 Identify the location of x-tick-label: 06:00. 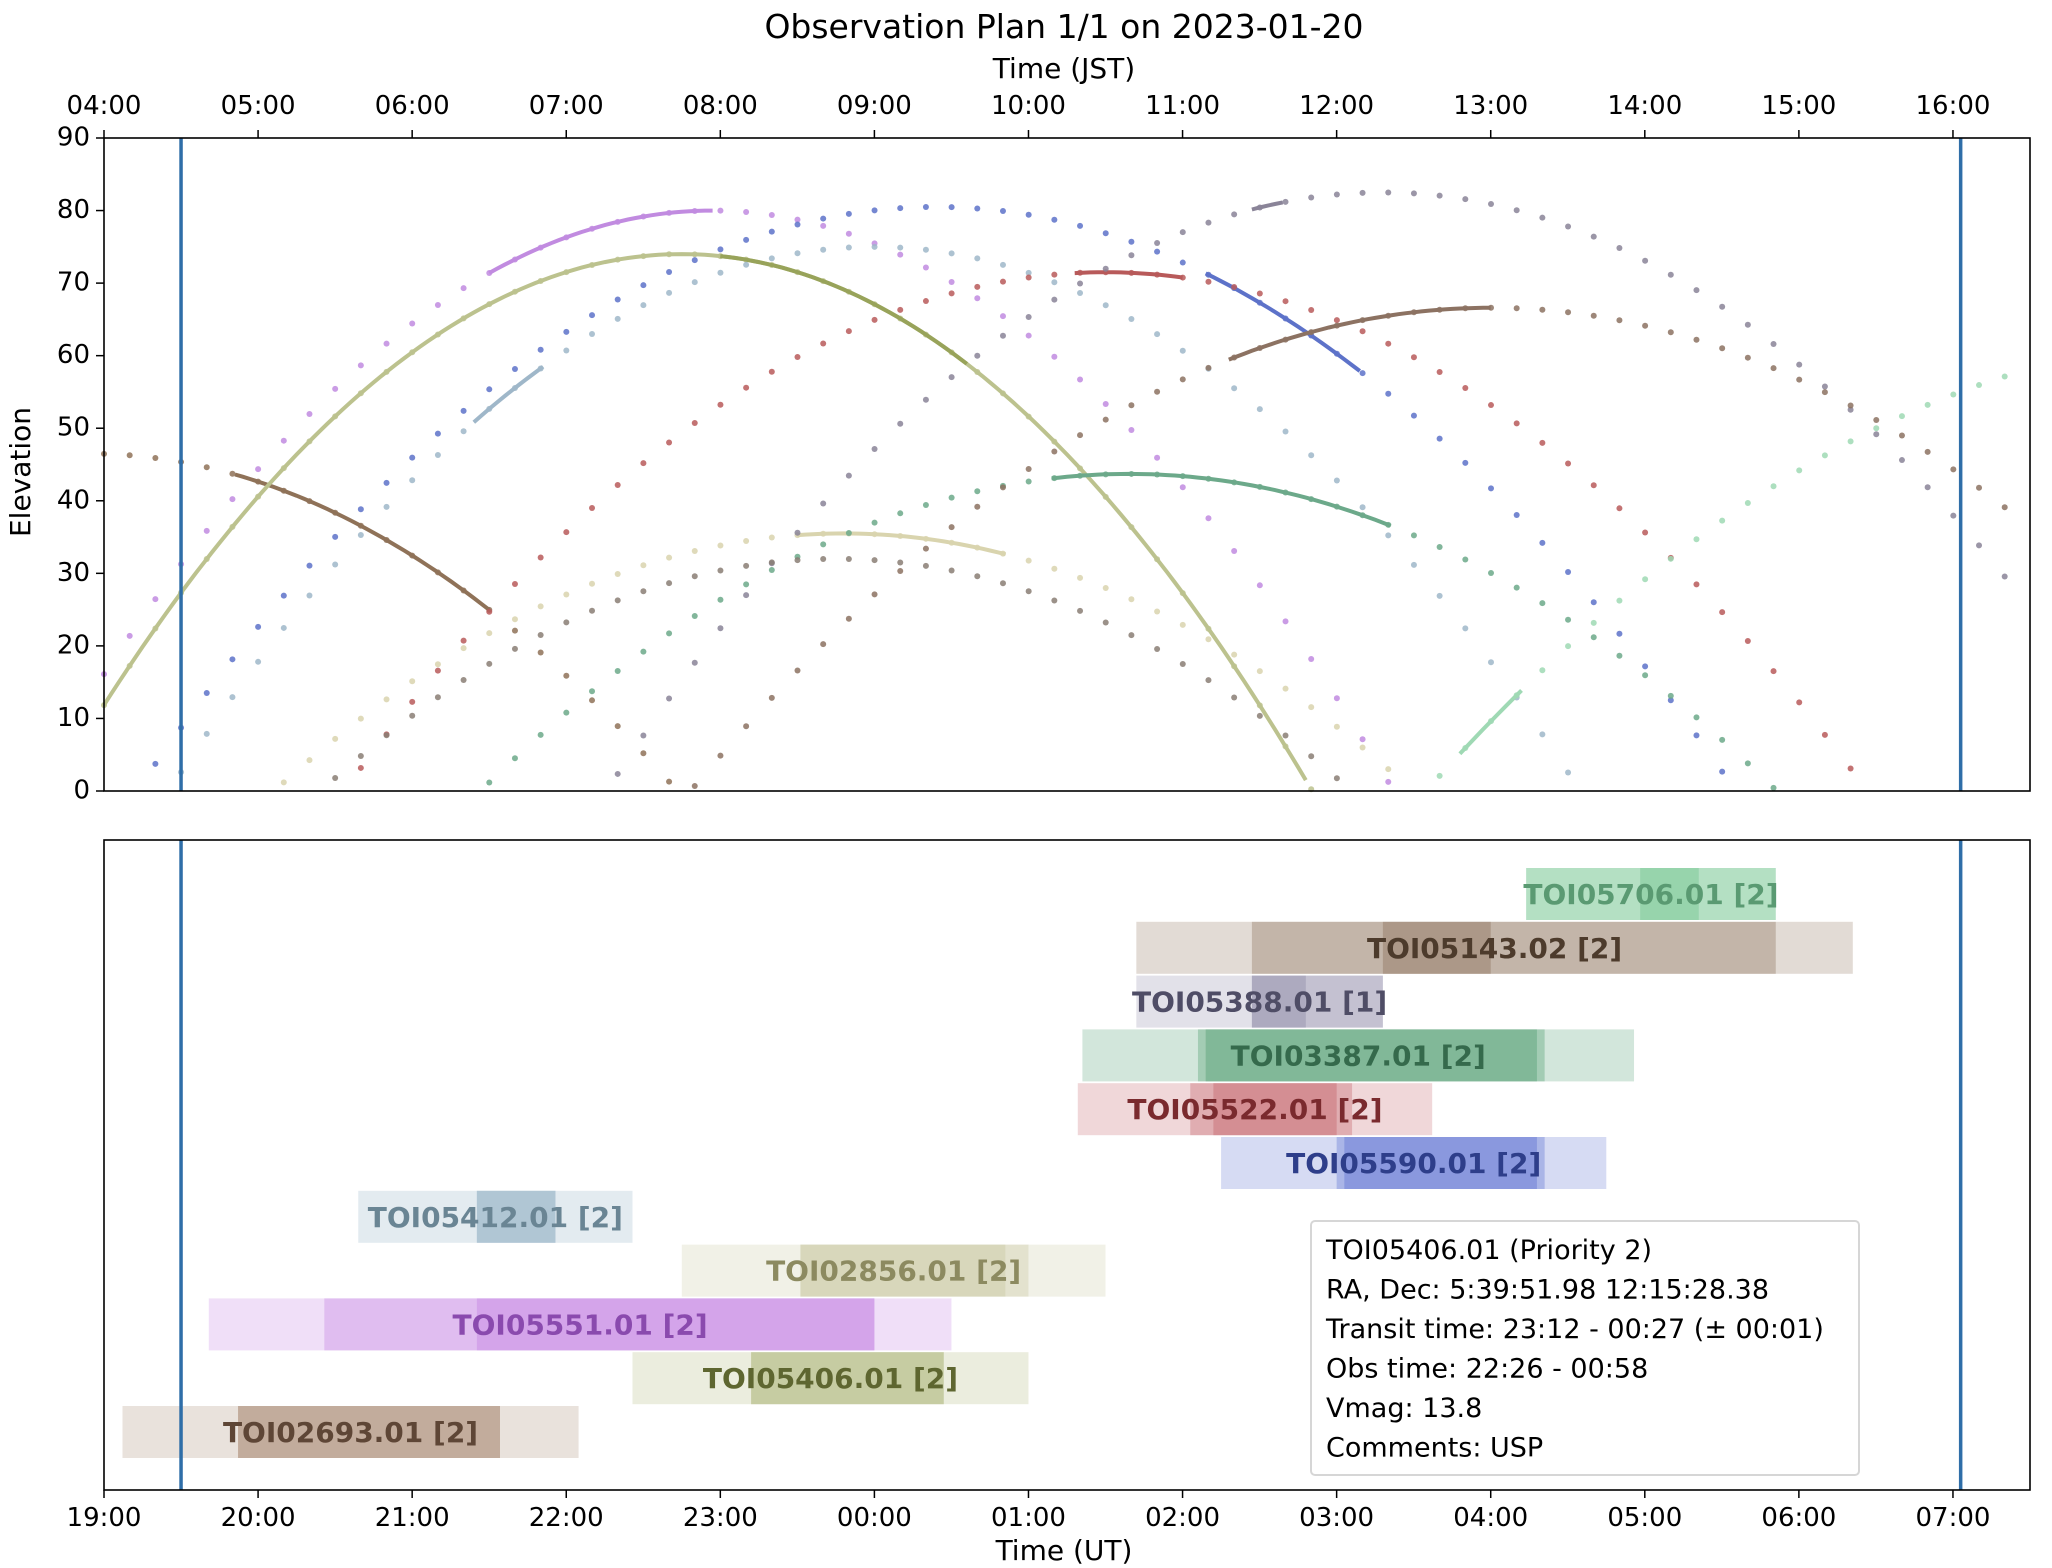
(1798, 1518).